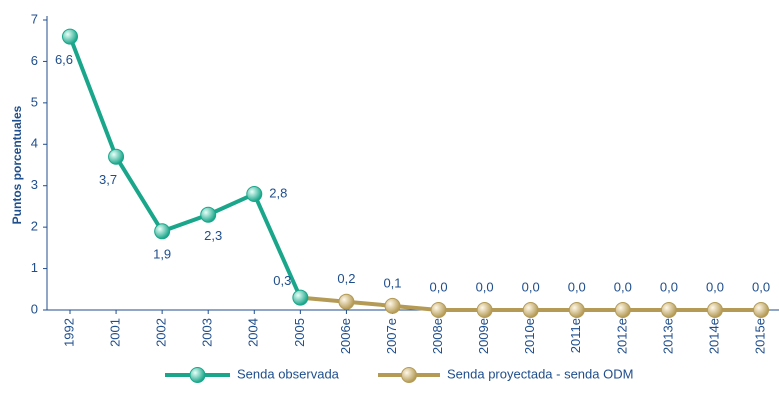 The height and width of the screenshot is (410, 779). What do you see at coordinates (667, 336) in the screenshot?
I see `x-tick-label: 2013e` at bounding box center [667, 336].